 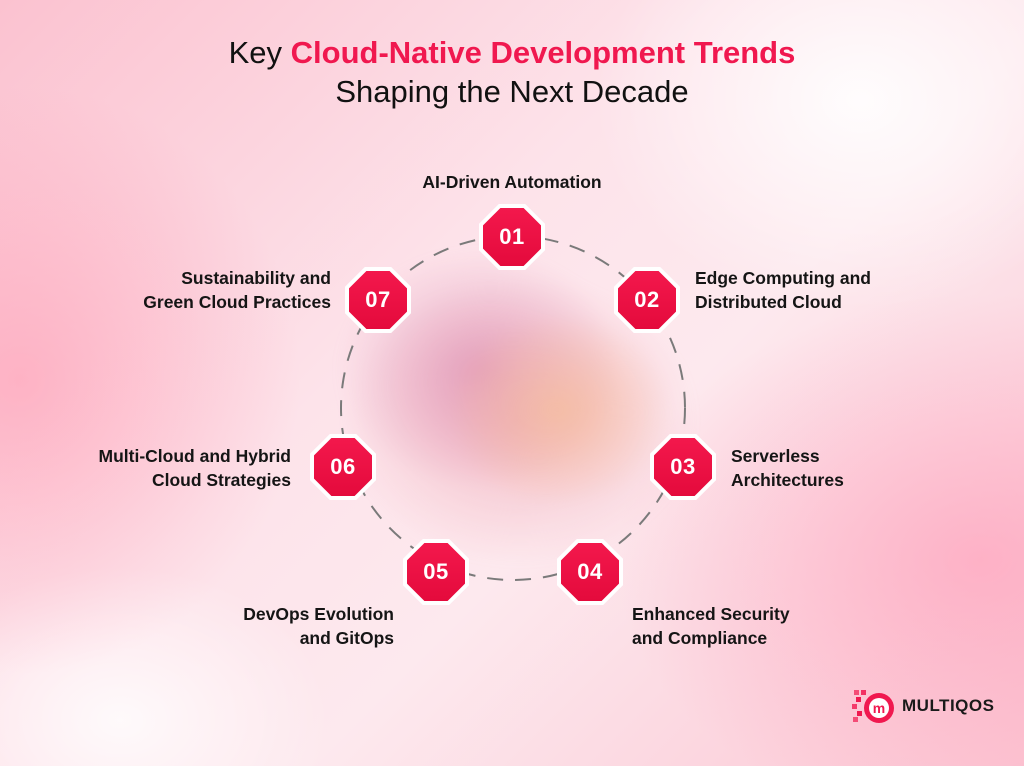 I want to click on step-number: 07, so click(x=378, y=300).